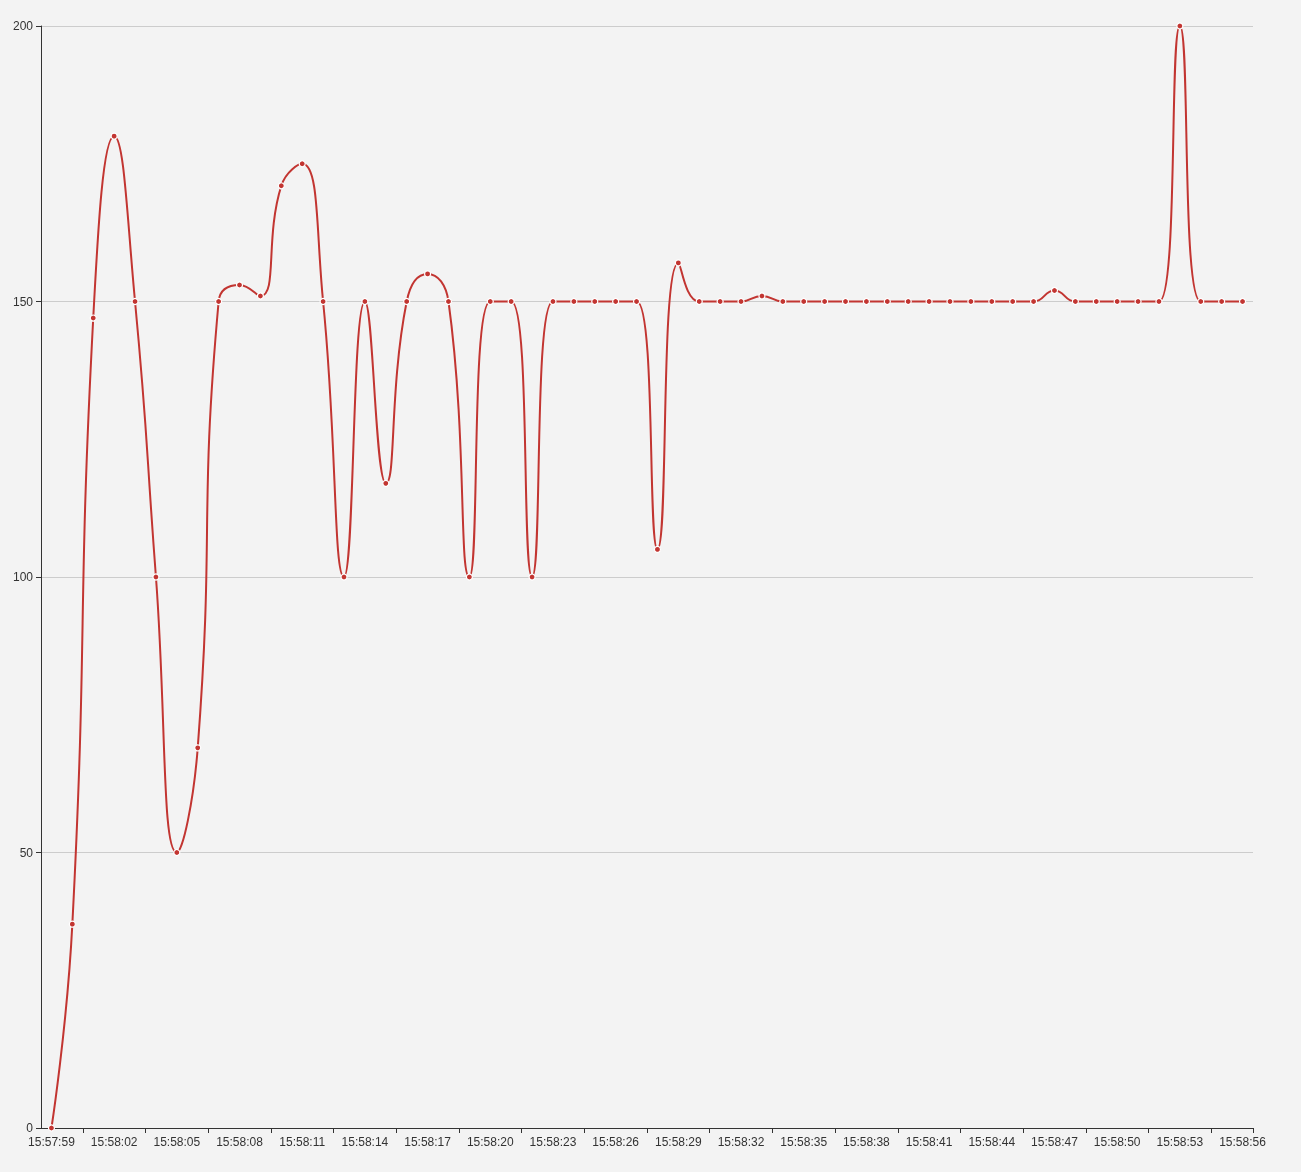 Image resolution: width=1301 pixels, height=1172 pixels. What do you see at coordinates (804, 1142) in the screenshot?
I see `x-tick-label: 15:58:35` at bounding box center [804, 1142].